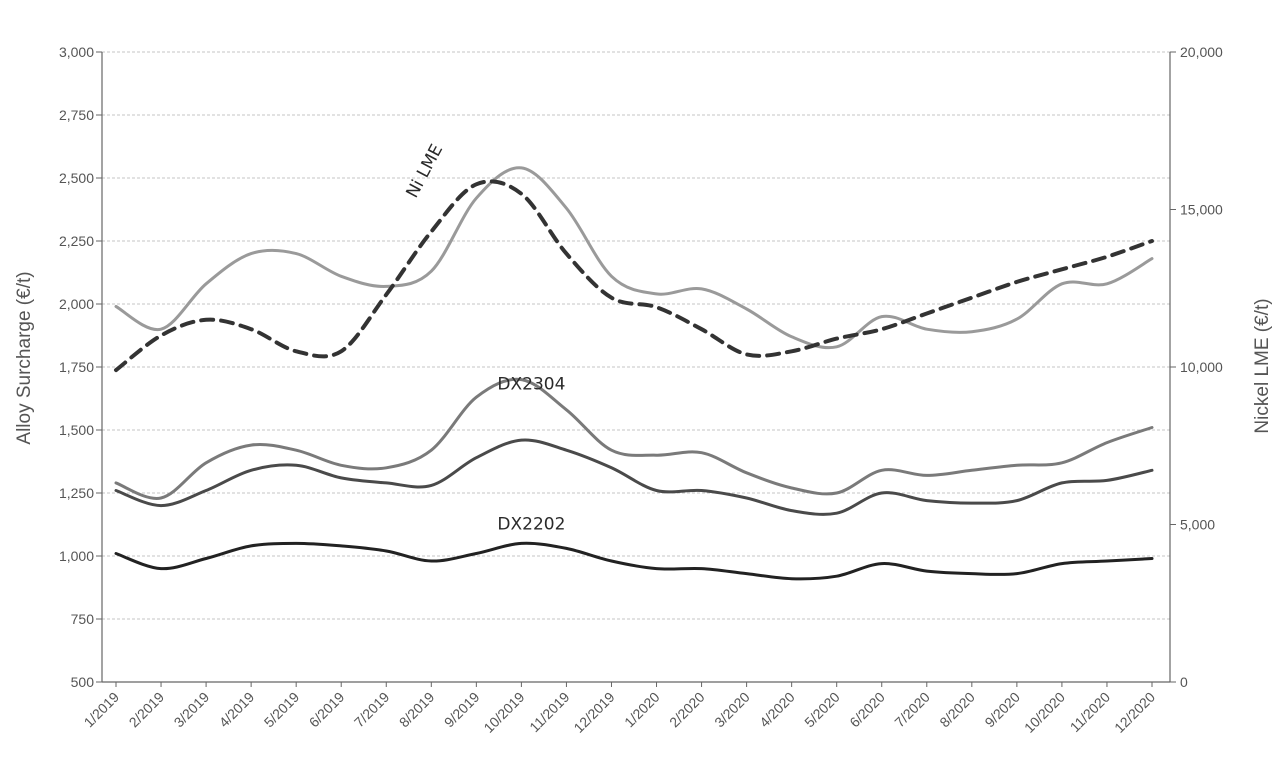  What do you see at coordinates (76, 52) in the screenshot?
I see `y-tick-label: 3,000` at bounding box center [76, 52].